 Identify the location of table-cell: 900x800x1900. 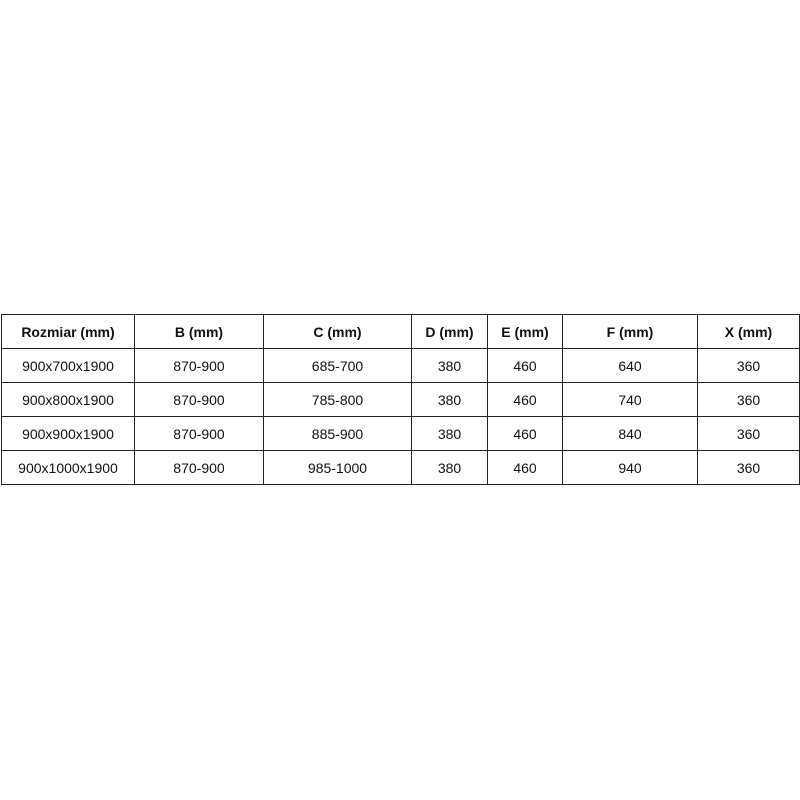
(68, 399).